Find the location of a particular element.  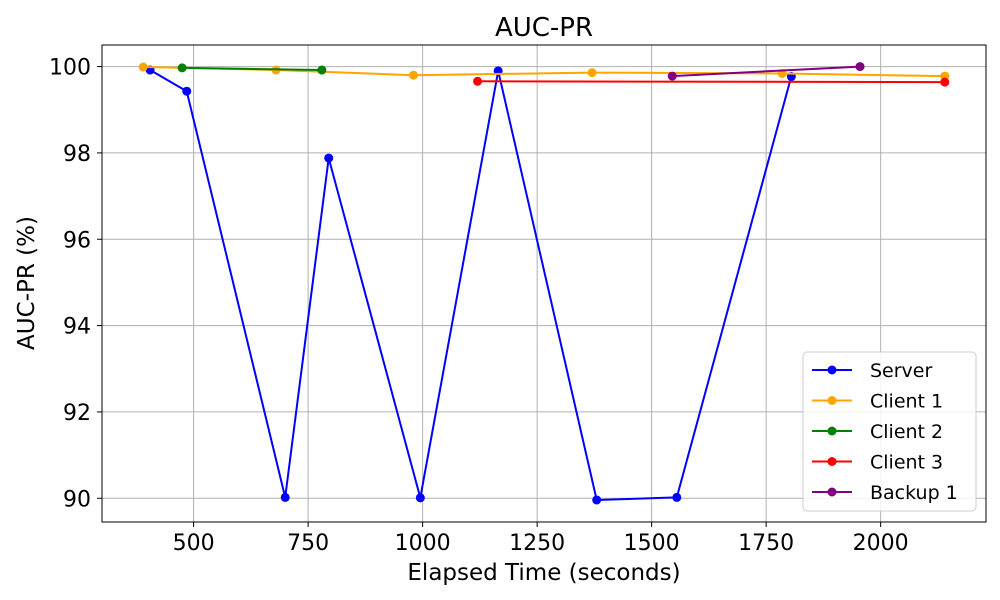

chart-title: AUC-PR is located at coordinates (544, 28).